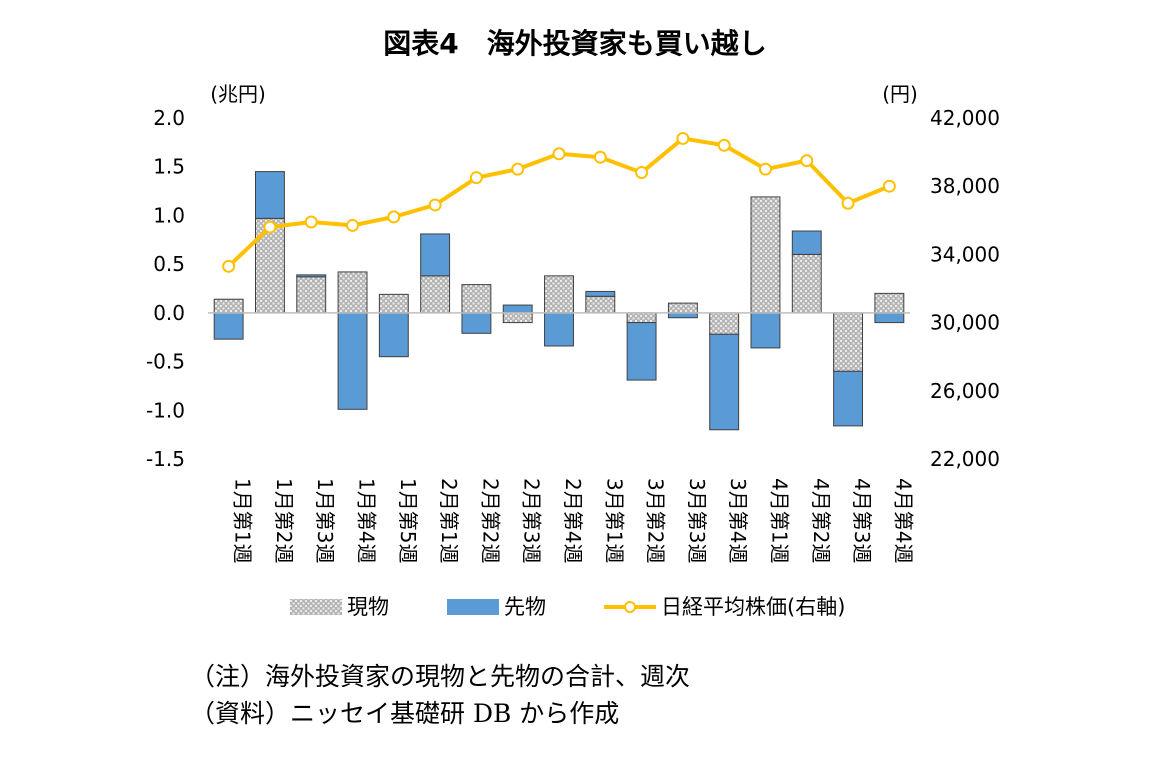  Describe the element at coordinates (473, 607) in the screenshot. I see `legend-swatch-futures` at that location.